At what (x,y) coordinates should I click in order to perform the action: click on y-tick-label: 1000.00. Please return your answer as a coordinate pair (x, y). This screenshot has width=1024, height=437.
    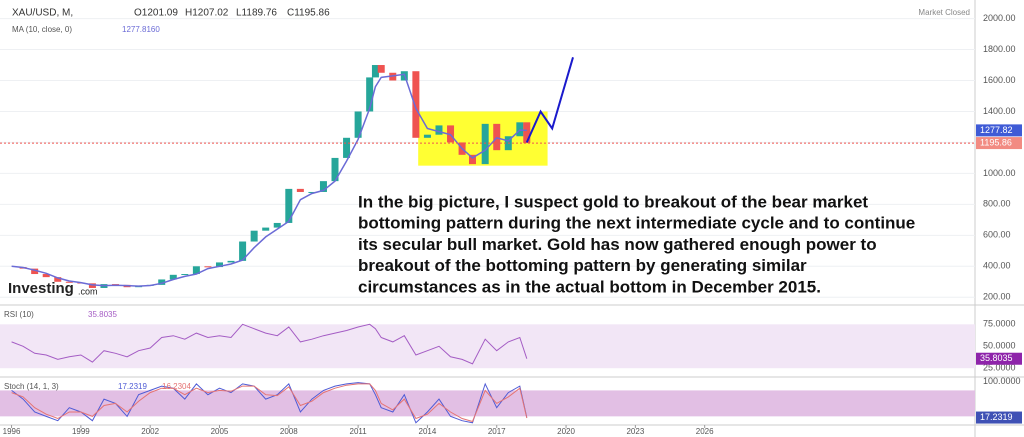
    Looking at the image, I should click on (999, 173).